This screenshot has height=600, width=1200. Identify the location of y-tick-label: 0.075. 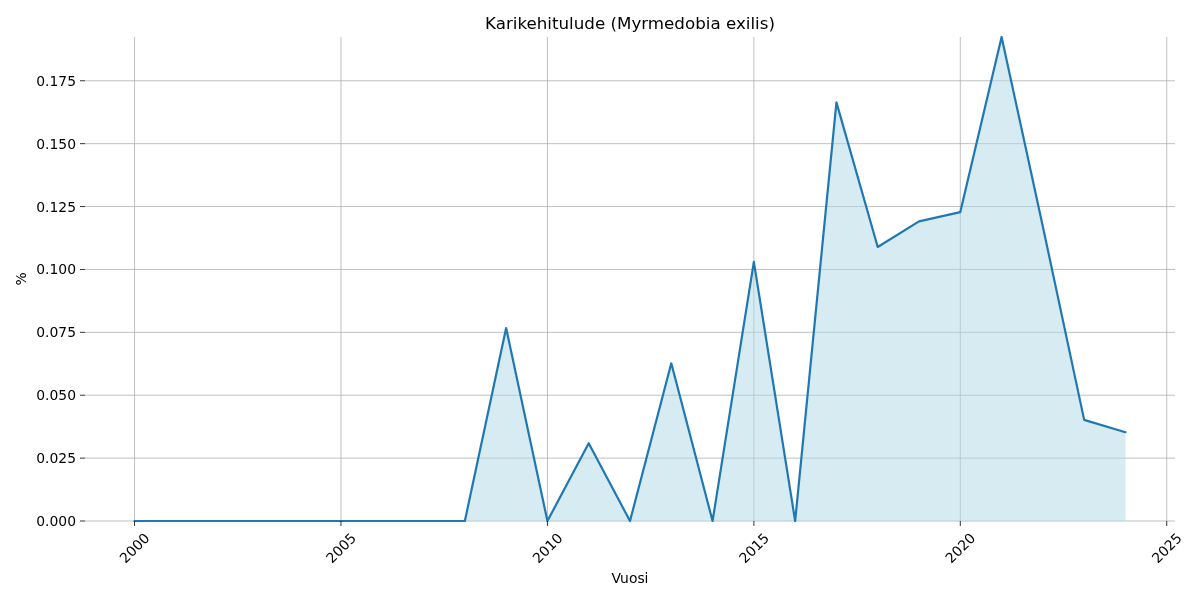
(56, 332).